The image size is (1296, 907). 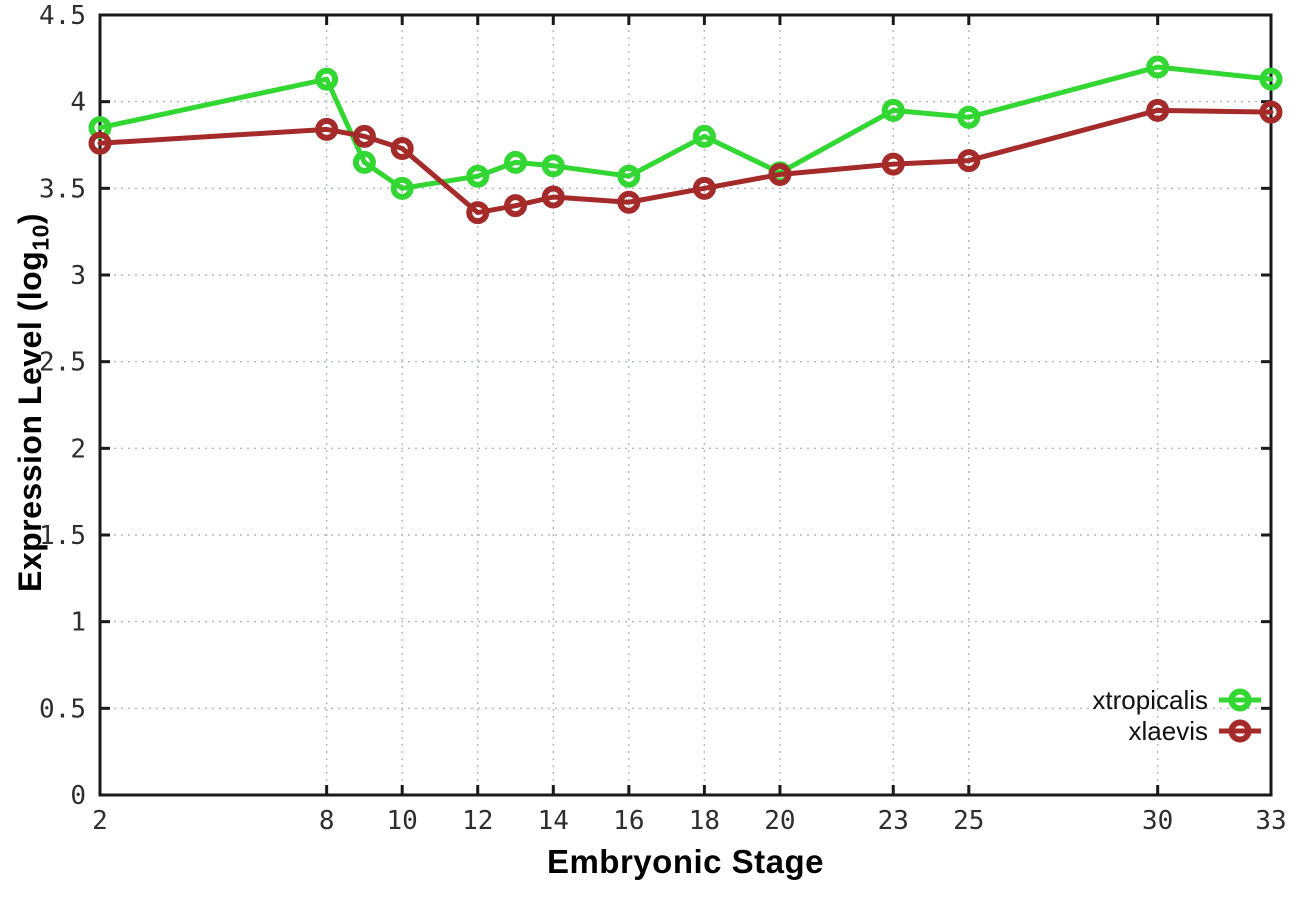 I want to click on y-tick-label: 2, so click(x=78, y=449).